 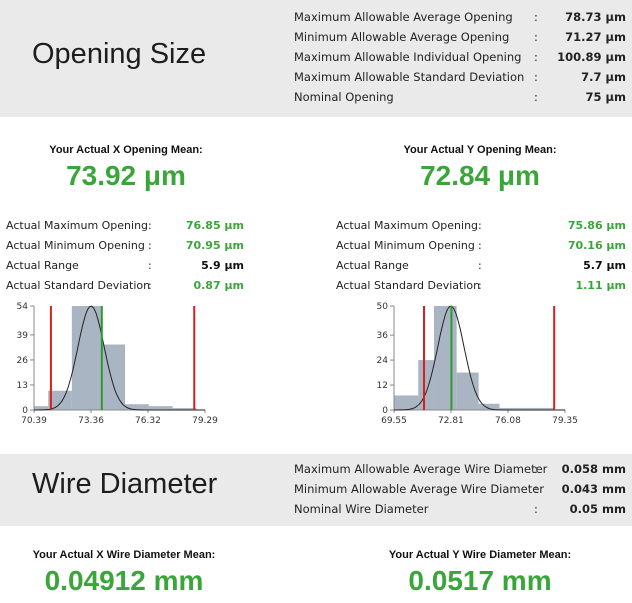 I want to click on stat-value: 70.95 μm, so click(x=214, y=245).